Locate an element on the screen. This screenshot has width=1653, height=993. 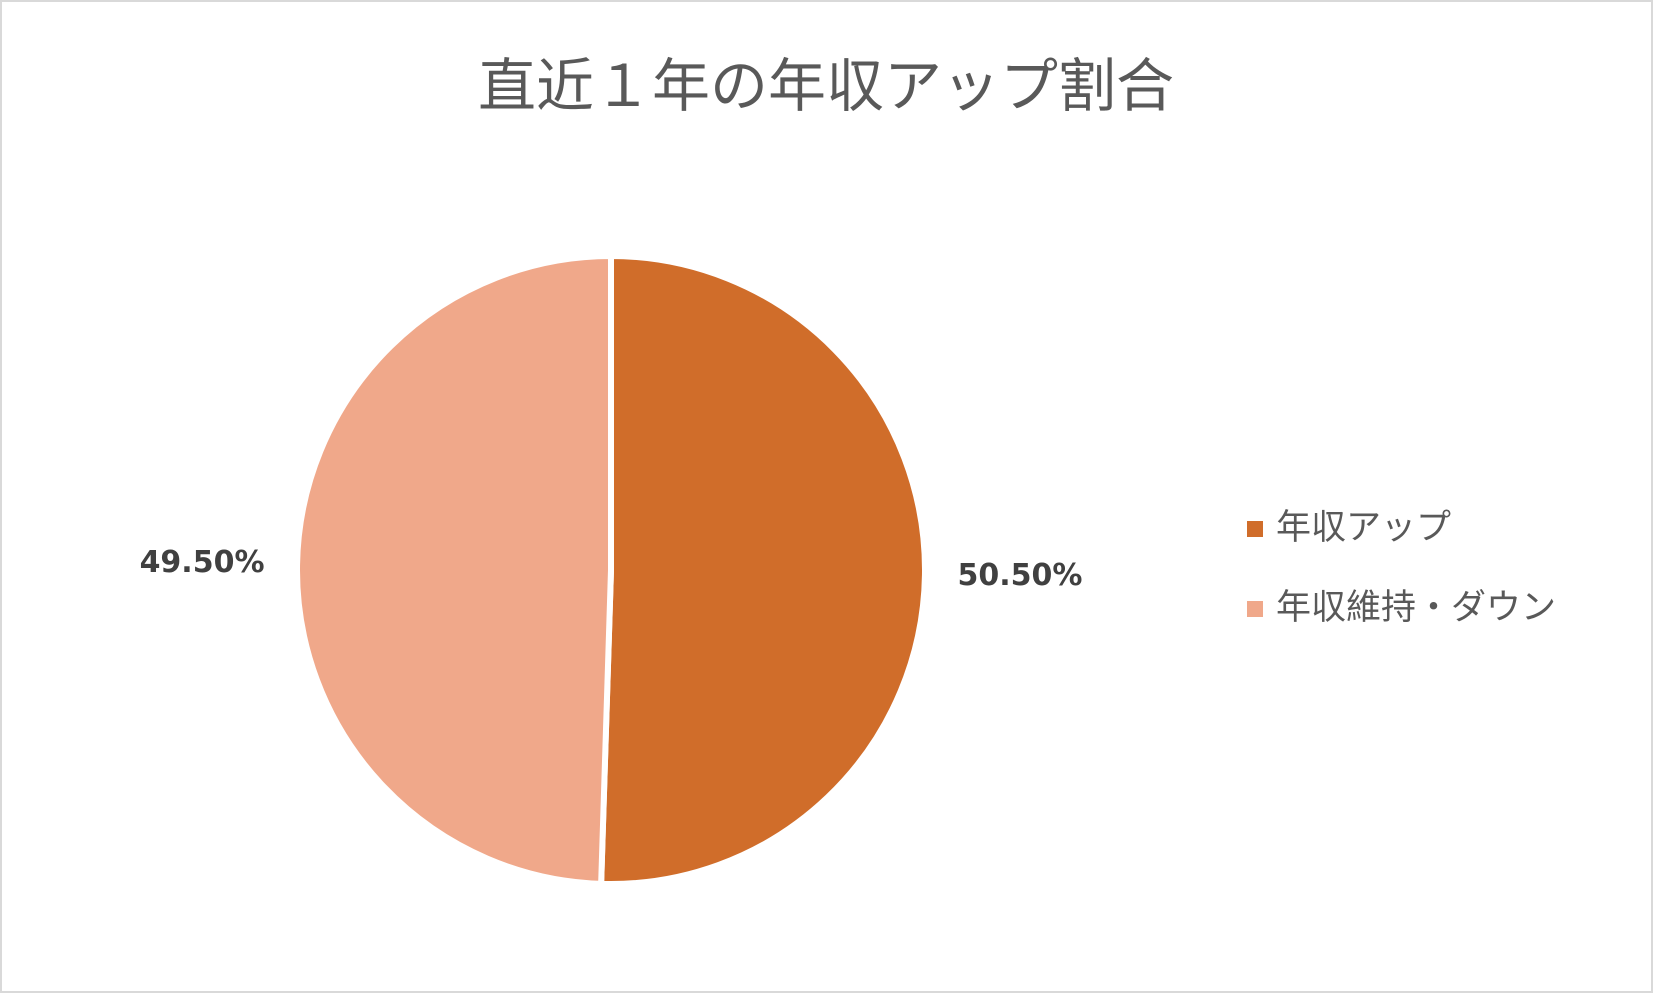
legend-label: 年収アップ is located at coordinates (1363, 528).